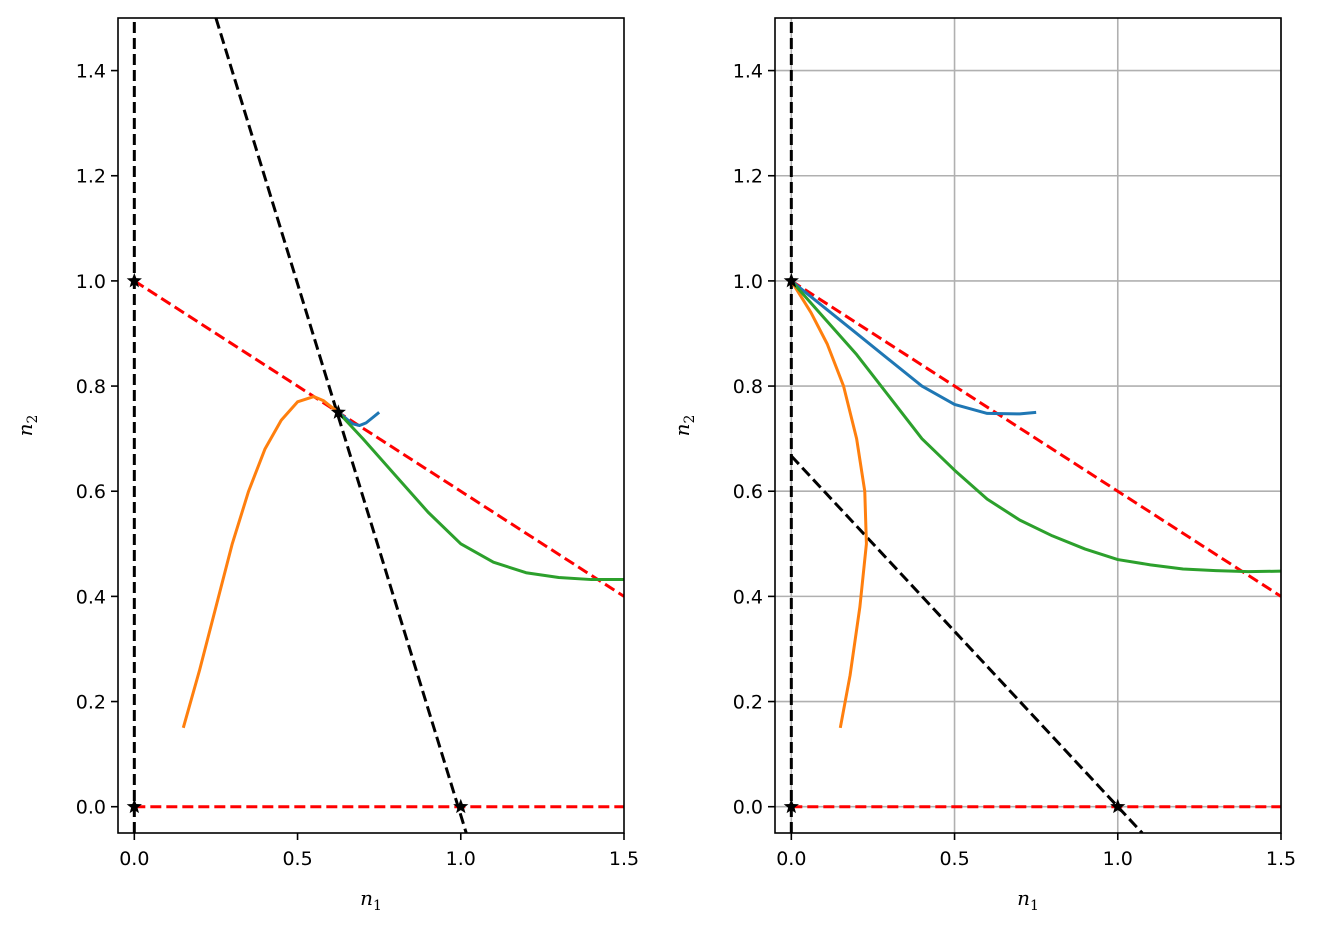 The height and width of the screenshot is (935, 1322). What do you see at coordinates (967, 643) in the screenshot?
I see `black-nullcline` at bounding box center [967, 643].